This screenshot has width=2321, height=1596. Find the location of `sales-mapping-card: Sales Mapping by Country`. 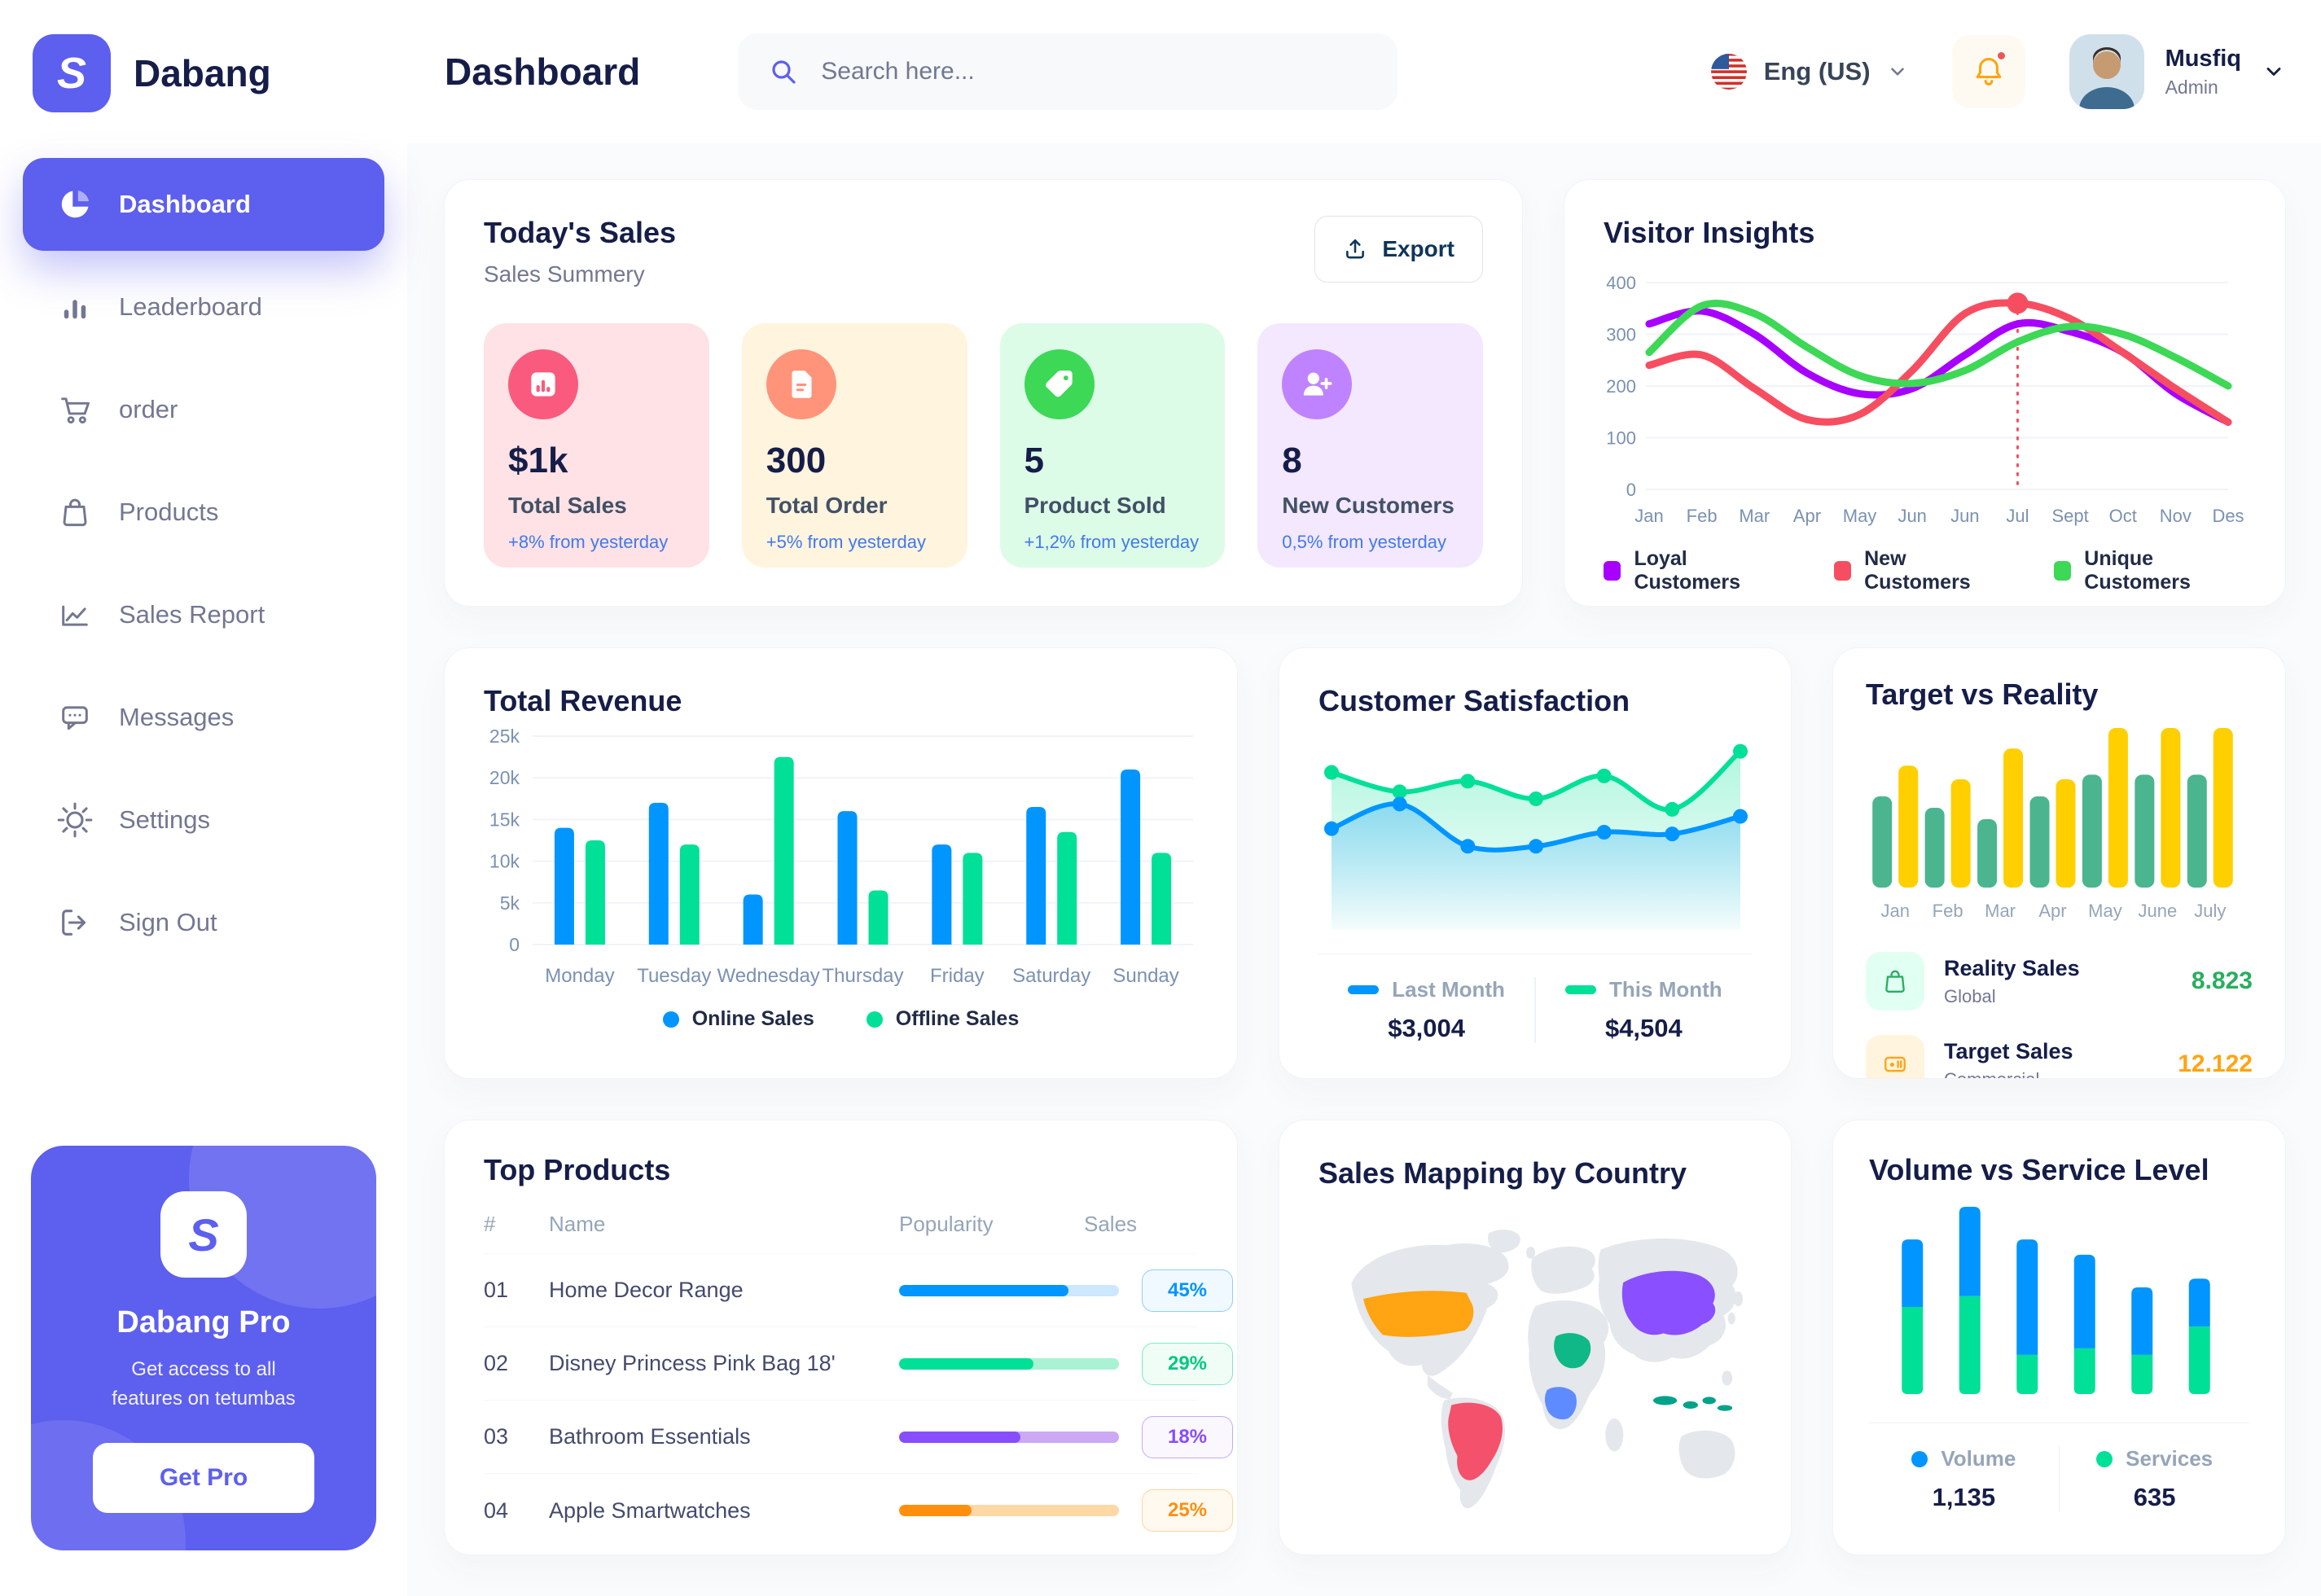

sales-mapping-card: Sales Mapping by Country is located at coordinates (1535, 1337).